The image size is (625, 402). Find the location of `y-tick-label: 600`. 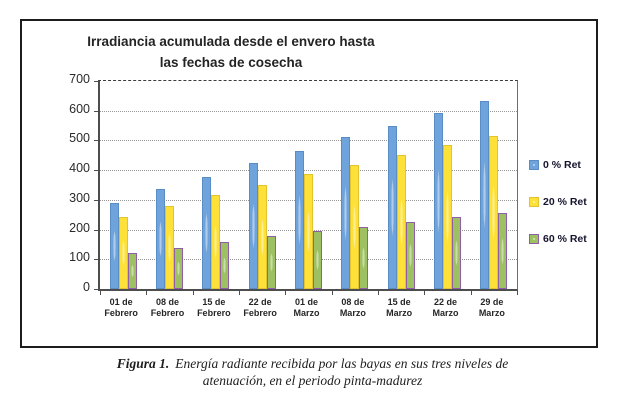

y-tick-label: 600 is located at coordinates (79, 108).